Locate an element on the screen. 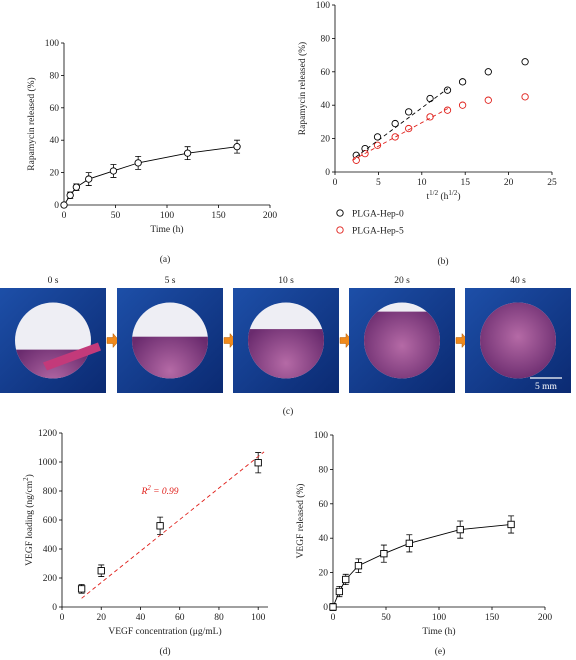 The image size is (576, 660). x-tick-label: 60 is located at coordinates (180, 618).